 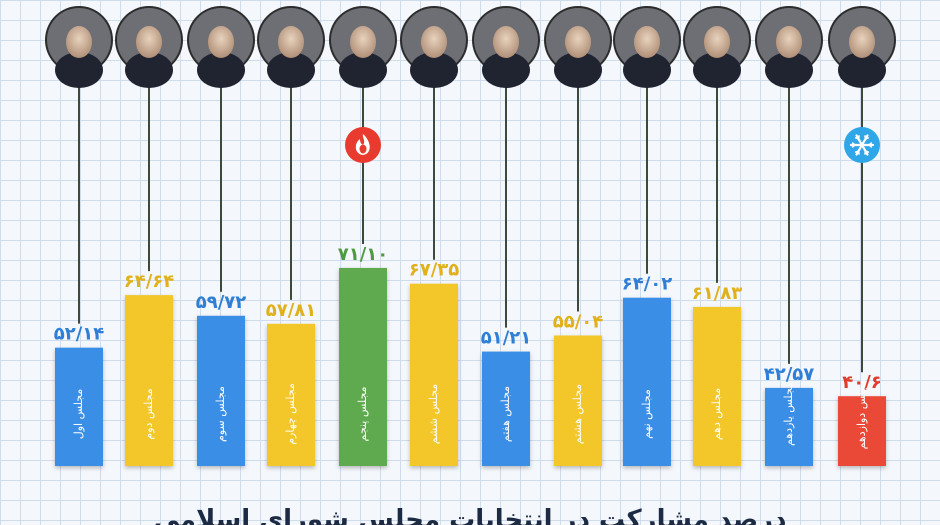 What do you see at coordinates (220, 414) in the screenshot?
I see `category-label: مجلس سوم` at bounding box center [220, 414].